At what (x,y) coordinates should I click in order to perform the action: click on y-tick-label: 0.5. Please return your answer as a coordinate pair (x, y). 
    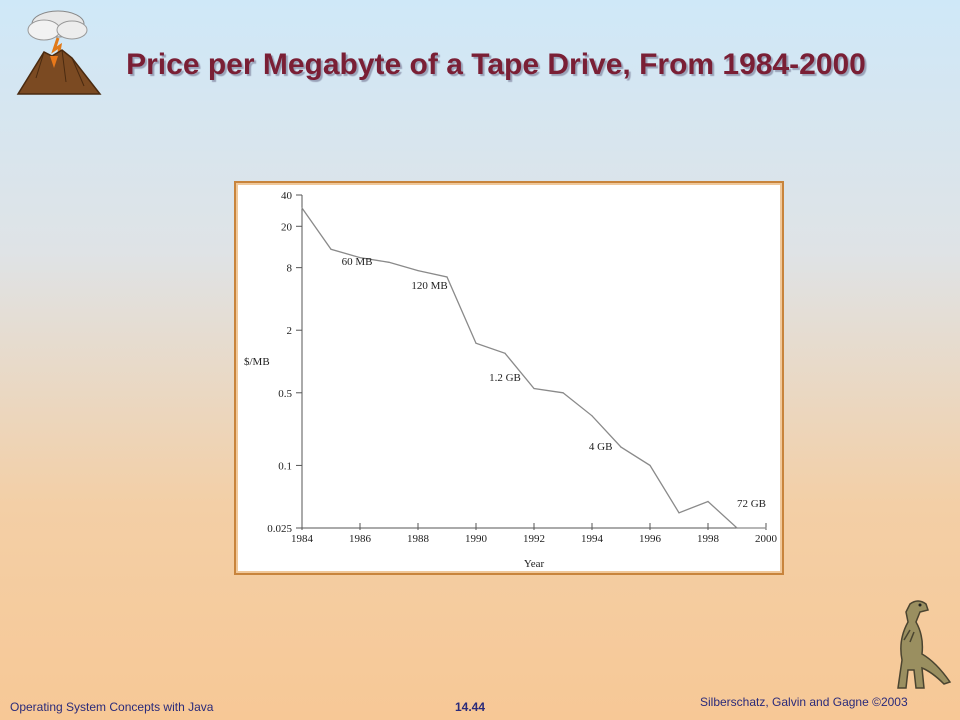
    Looking at the image, I should click on (285, 394).